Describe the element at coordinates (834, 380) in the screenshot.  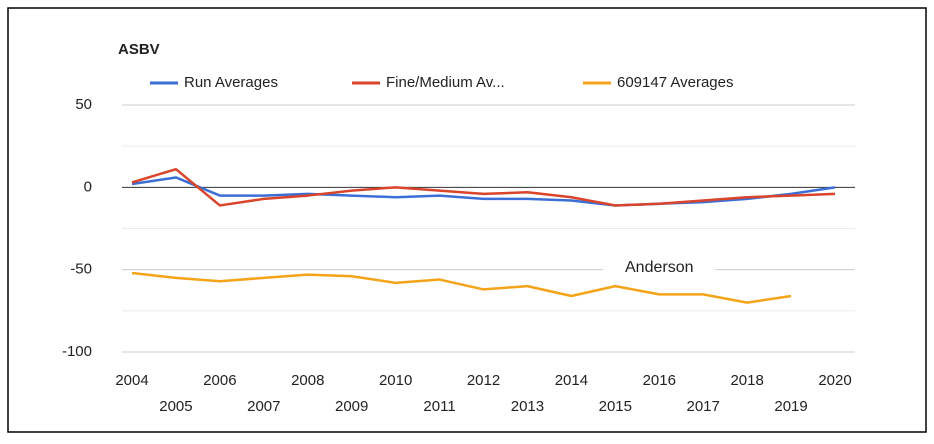
I see `x-tick-label: 2020` at that location.